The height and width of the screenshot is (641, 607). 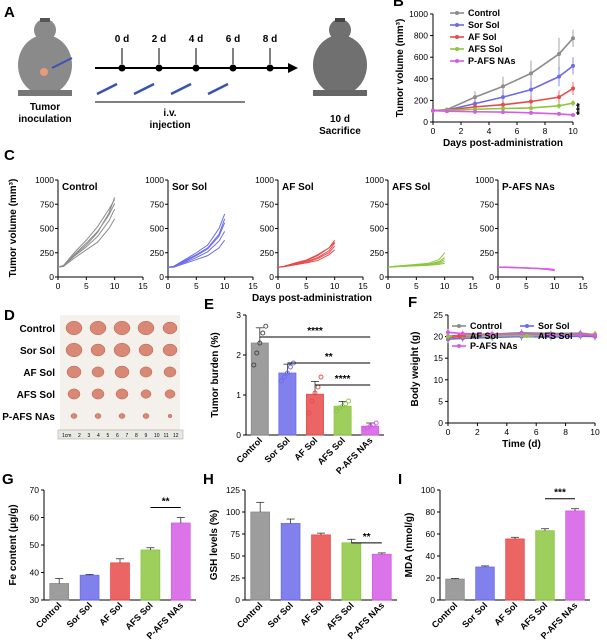 I want to click on y-tick-label: 500, so click(x=487, y=229).